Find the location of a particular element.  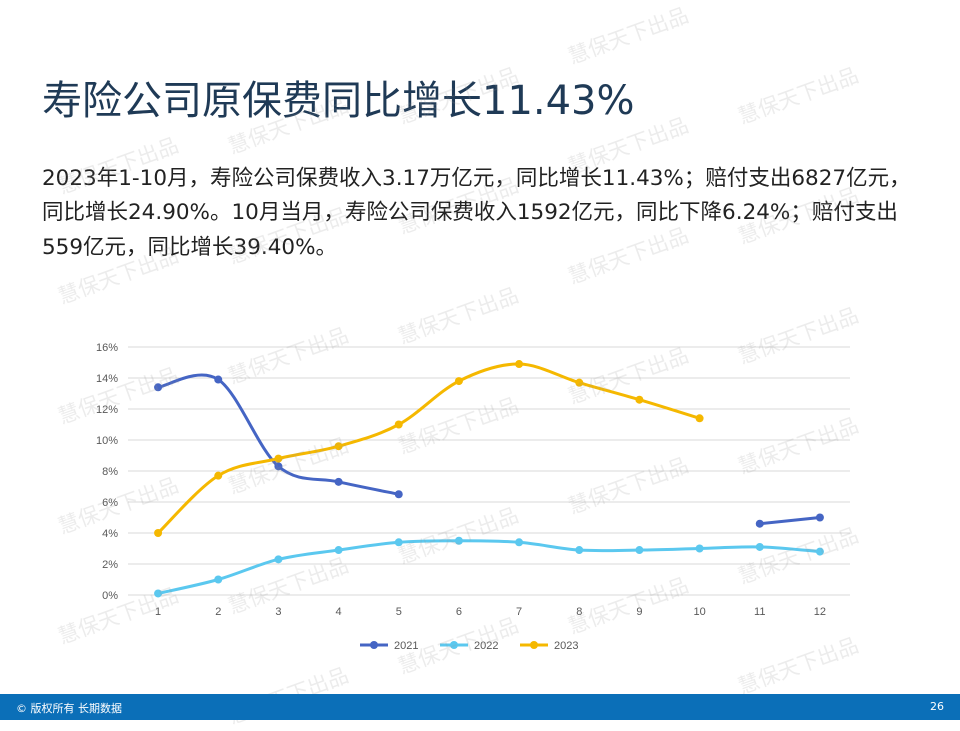

y-tick-label: 12% is located at coordinates (107, 410).